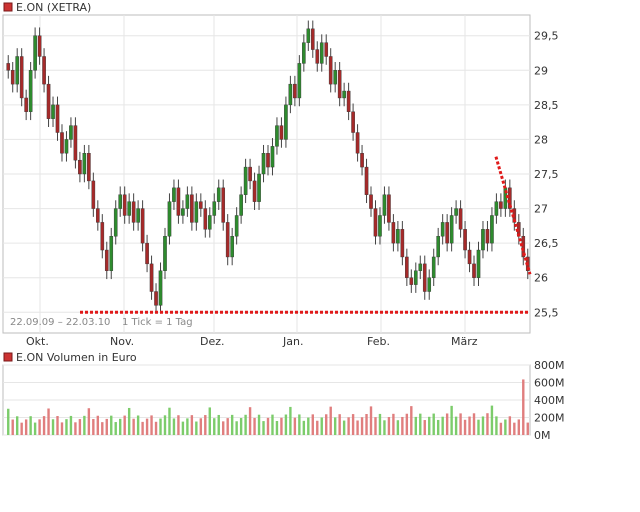  What do you see at coordinates (546, 243) in the screenshot?
I see `price-tick-label: 26,5` at bounding box center [546, 243].